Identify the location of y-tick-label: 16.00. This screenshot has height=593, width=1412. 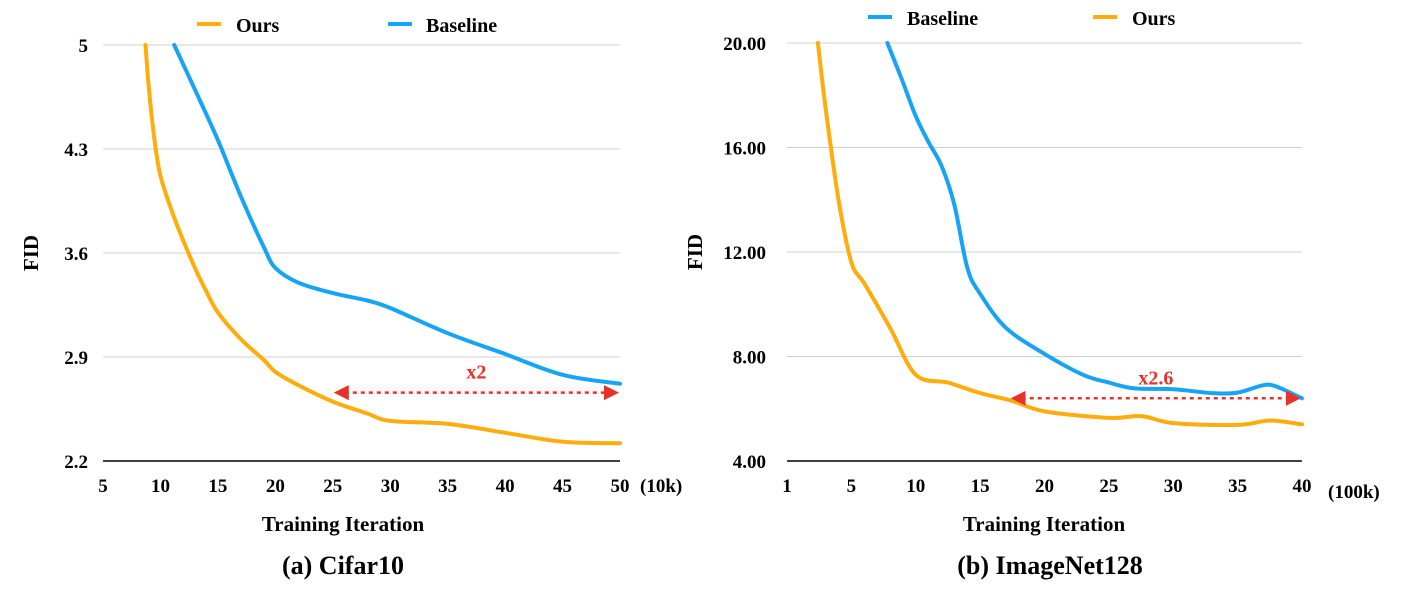
(744, 149).